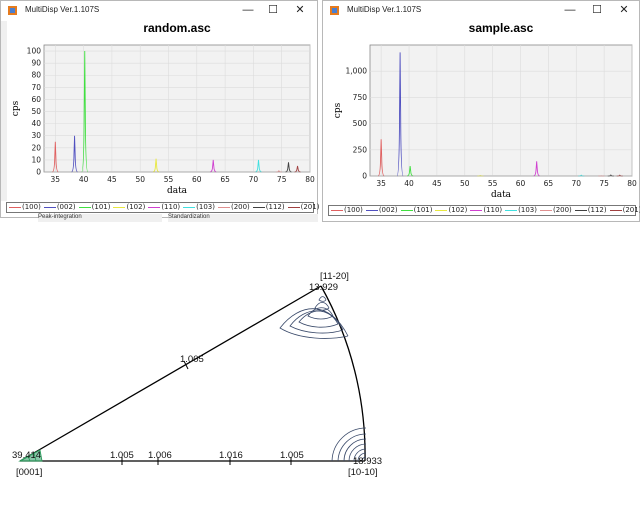 The height and width of the screenshot is (525, 640). I want to click on y-tick-label: 250, so click(360, 149).